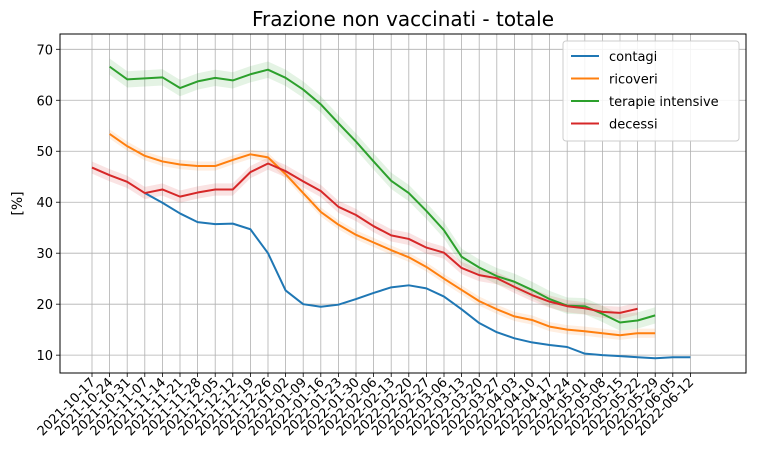 This screenshot has height=468, width=766. Describe the element at coordinates (403, 19) in the screenshot. I see `chart-title: Frazione non vaccinati - totale` at that location.